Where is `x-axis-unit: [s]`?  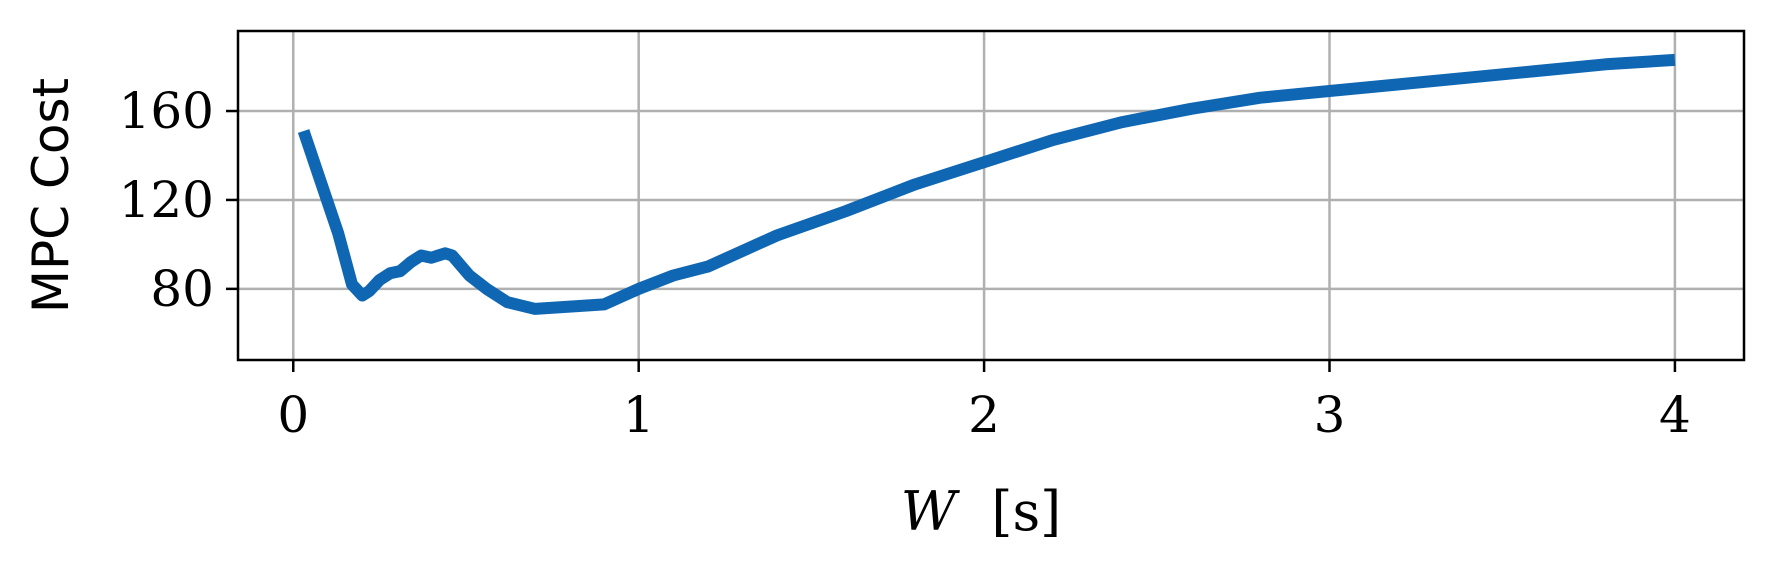 x-axis-unit: [s] is located at coordinates (1026, 511).